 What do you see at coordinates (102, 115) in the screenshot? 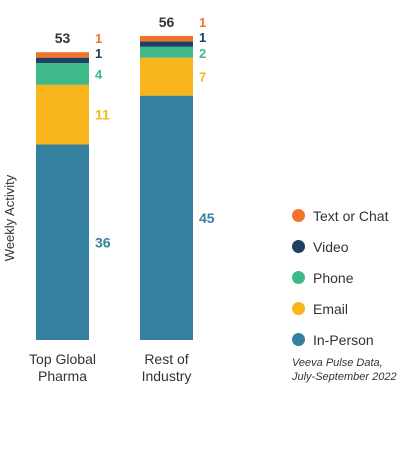
I see `value-label: 11` at bounding box center [102, 115].